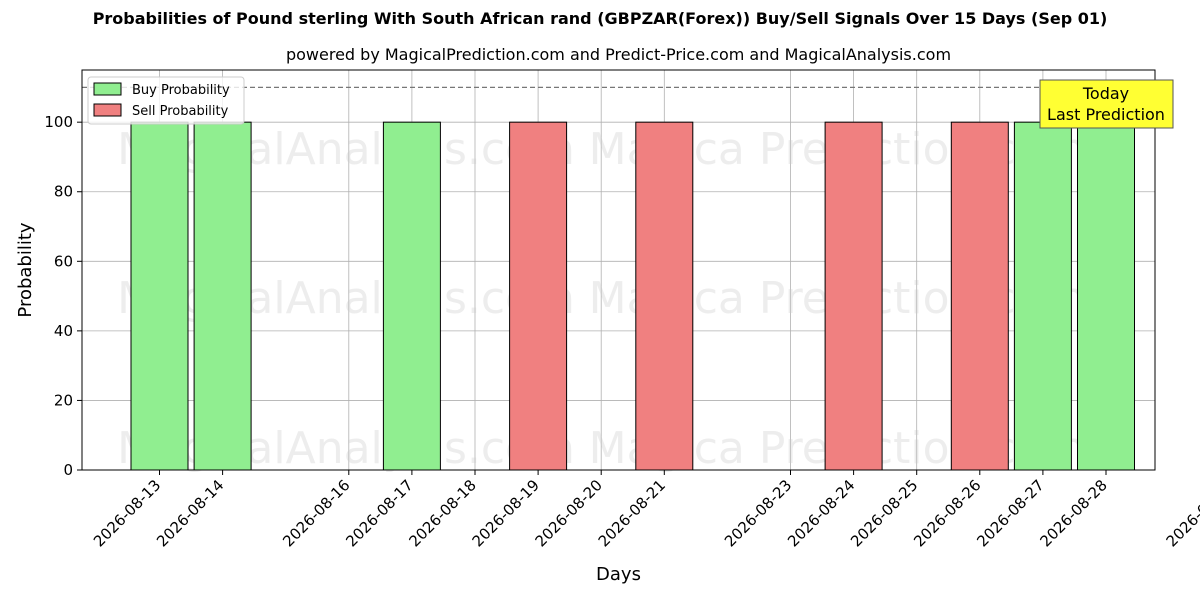 Image resolution: width=1200 pixels, height=600 pixels. What do you see at coordinates (107, 89) in the screenshot?
I see `legend-swatch-buy` at bounding box center [107, 89].